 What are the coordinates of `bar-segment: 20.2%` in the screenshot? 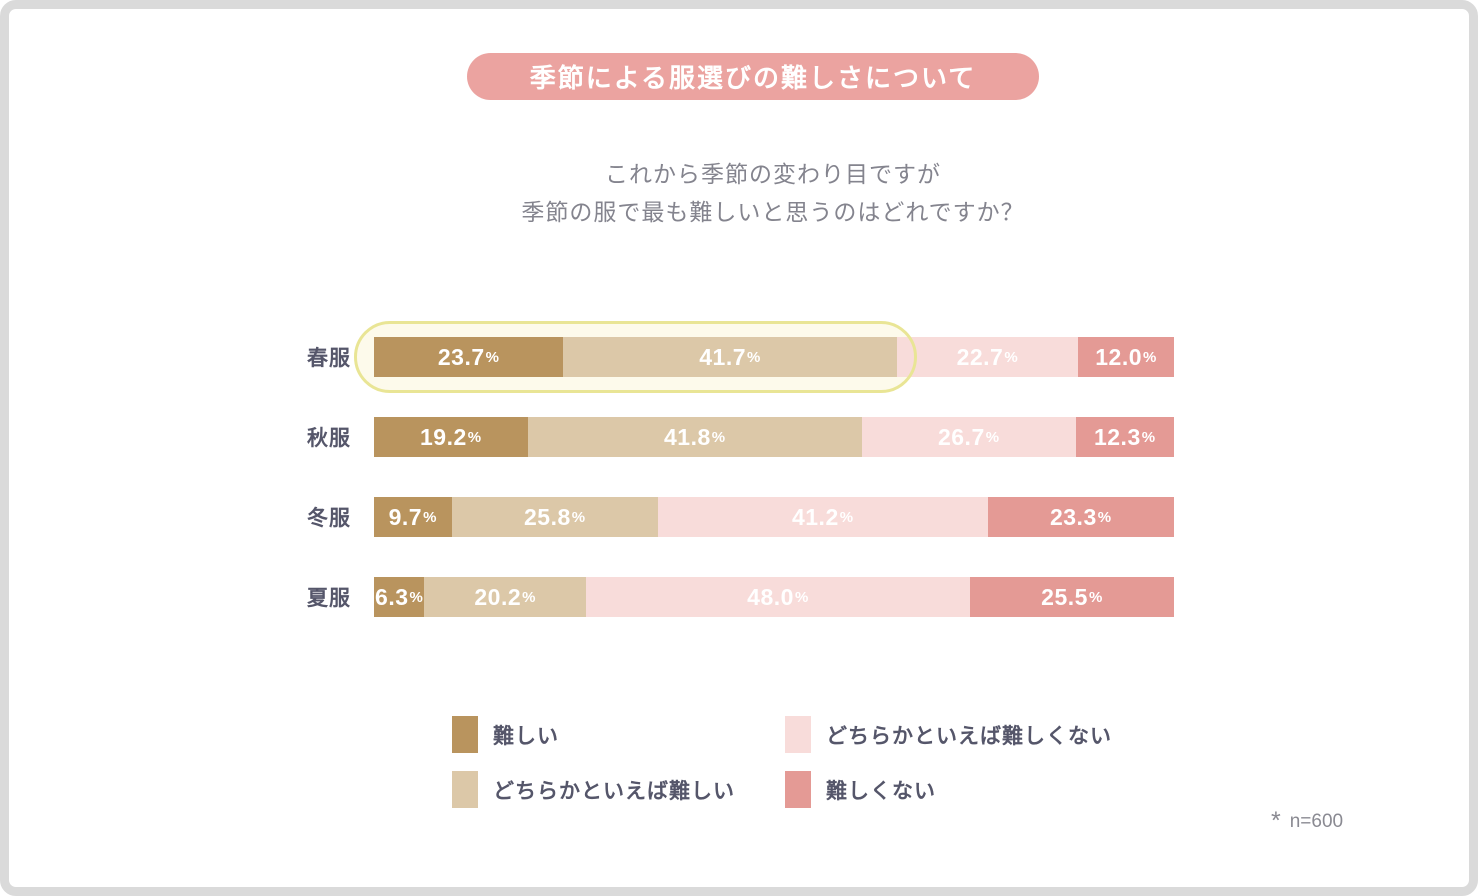 It's located at (505, 597).